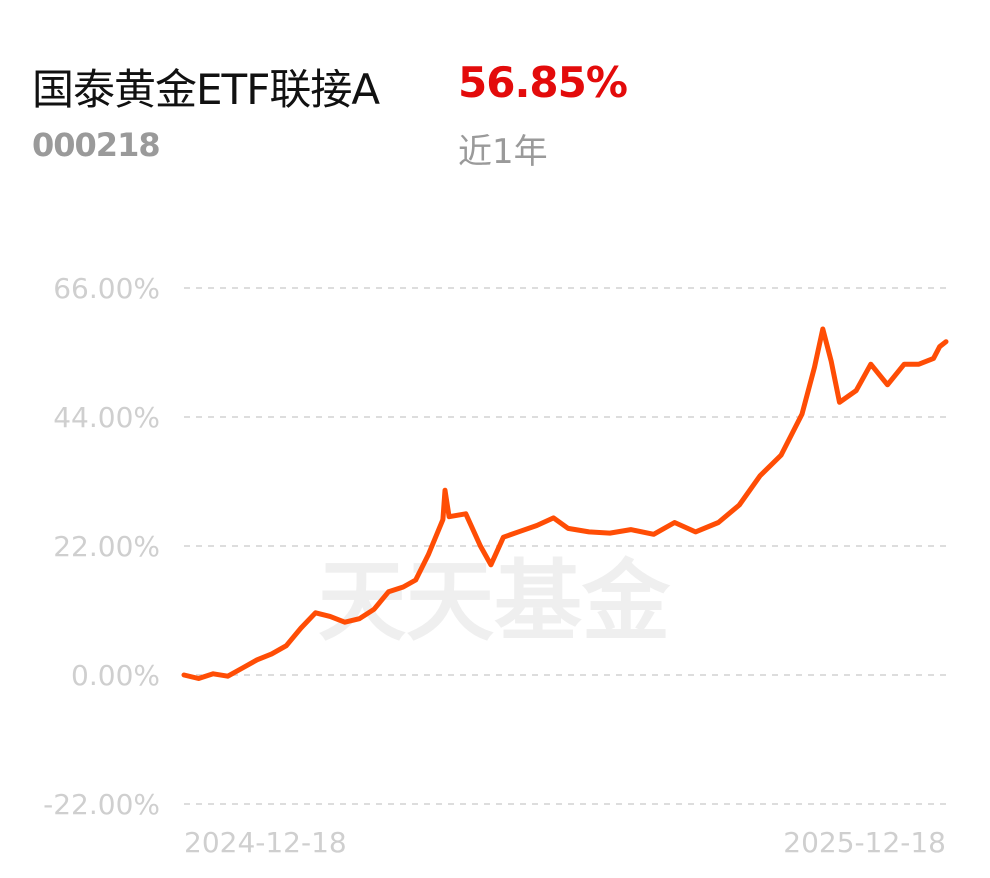  Describe the element at coordinates (543, 82) in the screenshot. I see `return-value: 56.85%` at that location.